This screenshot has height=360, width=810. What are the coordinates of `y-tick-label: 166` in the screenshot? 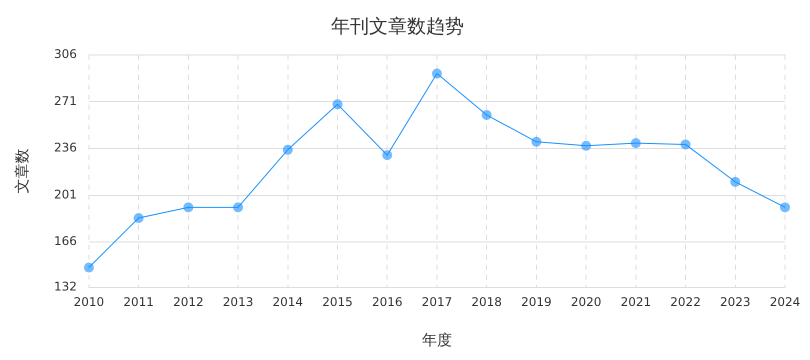 It's located at (65, 241).